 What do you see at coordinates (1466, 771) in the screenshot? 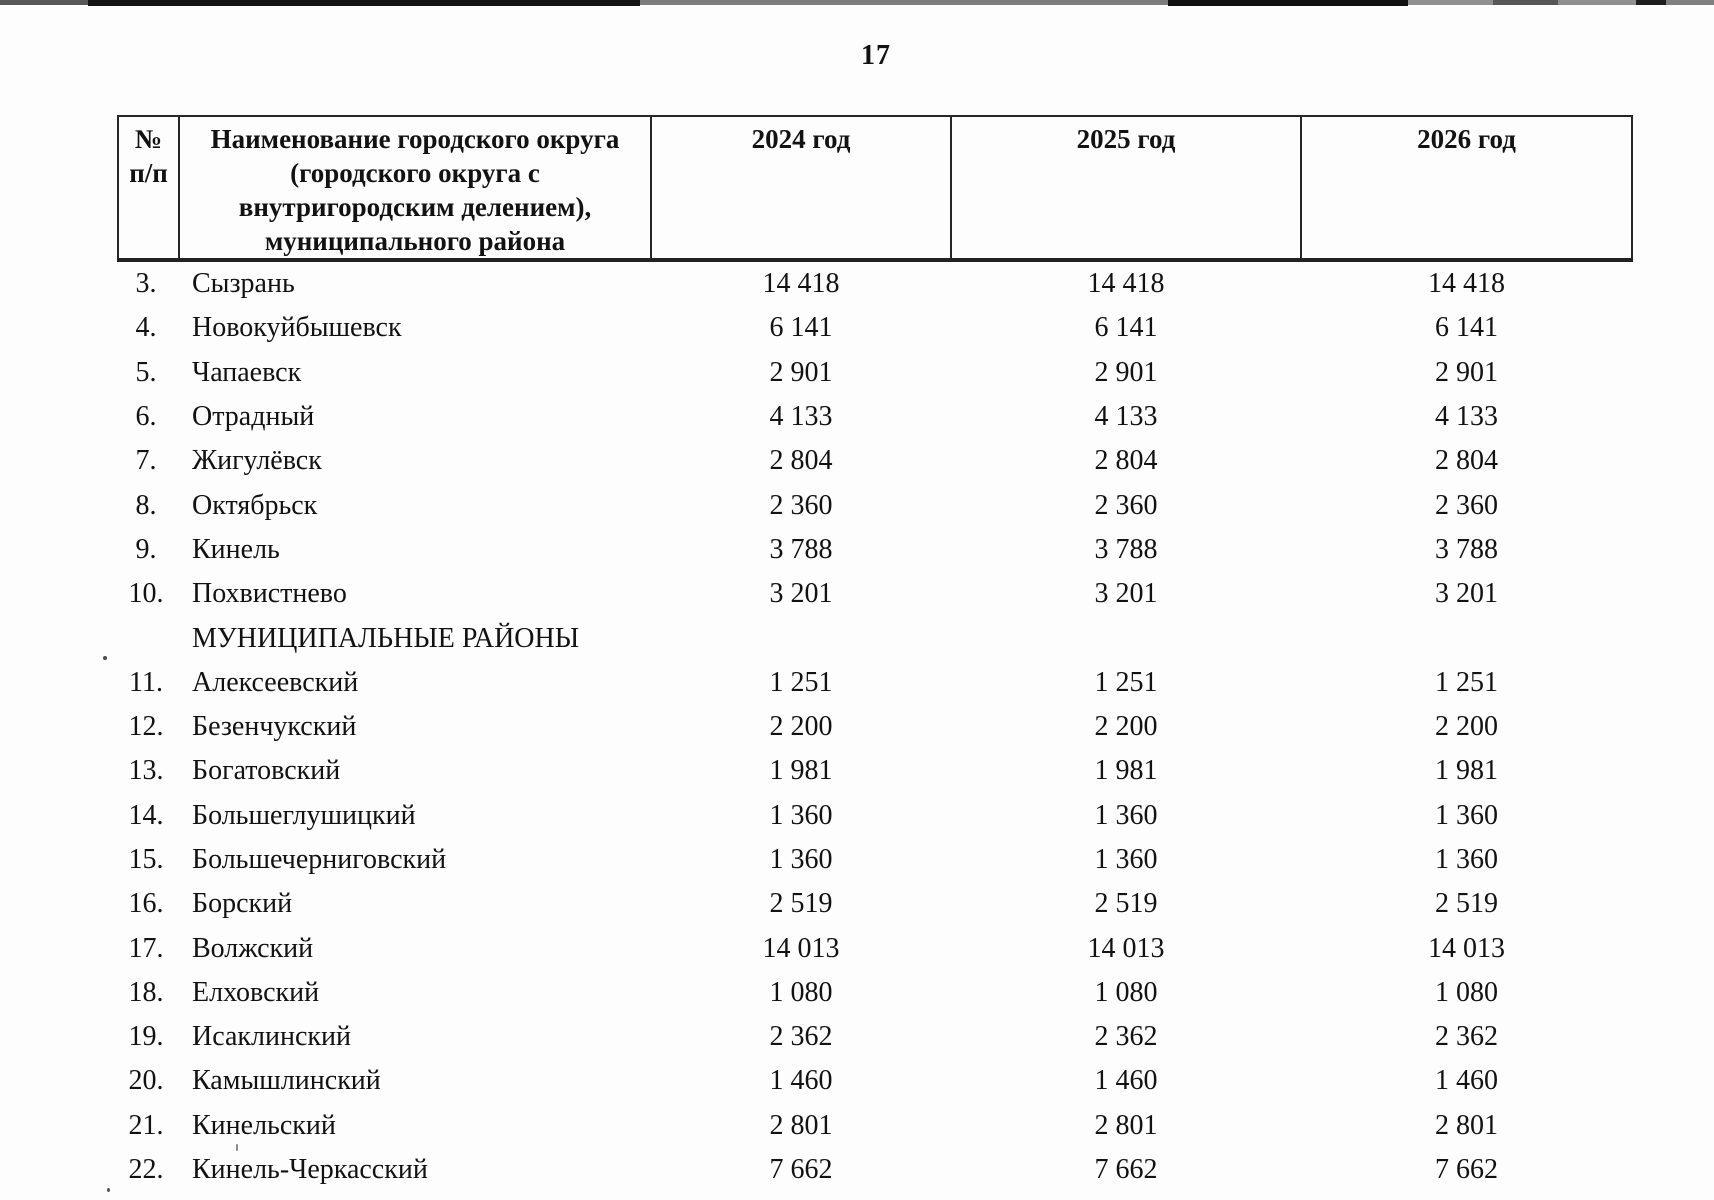
I see `row-value-2026-cell: 1 981` at bounding box center [1466, 771].